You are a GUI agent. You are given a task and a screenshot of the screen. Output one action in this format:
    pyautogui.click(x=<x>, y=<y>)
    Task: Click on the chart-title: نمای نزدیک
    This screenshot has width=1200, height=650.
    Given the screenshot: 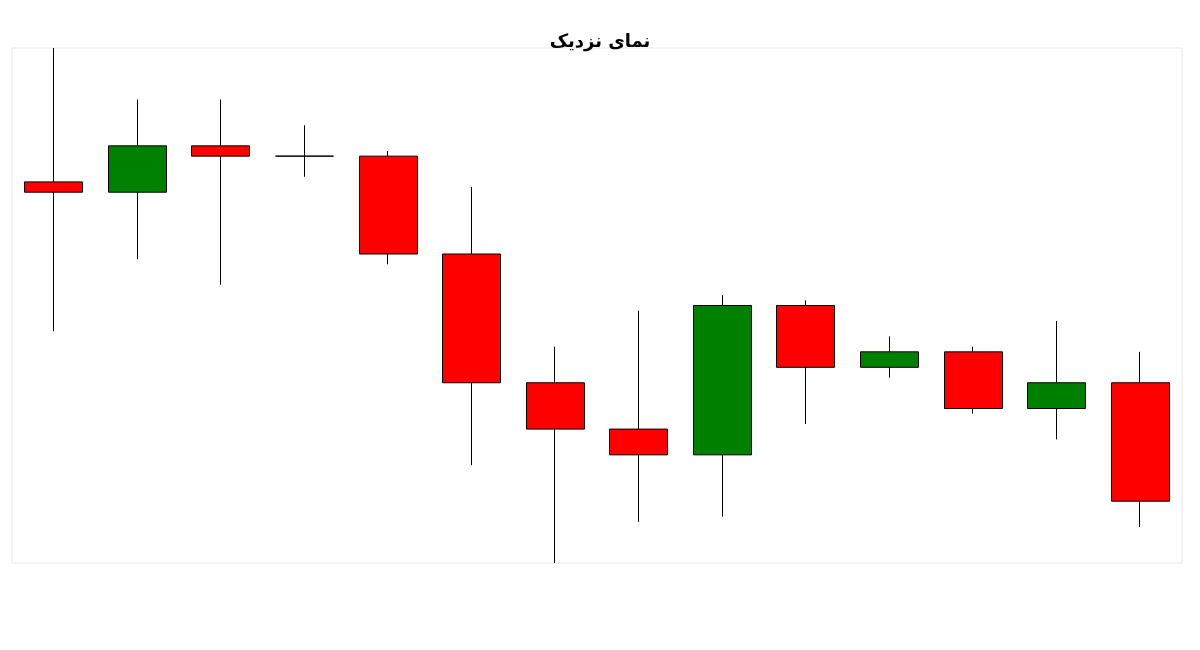 What is the action you would take?
    pyautogui.click(x=600, y=40)
    